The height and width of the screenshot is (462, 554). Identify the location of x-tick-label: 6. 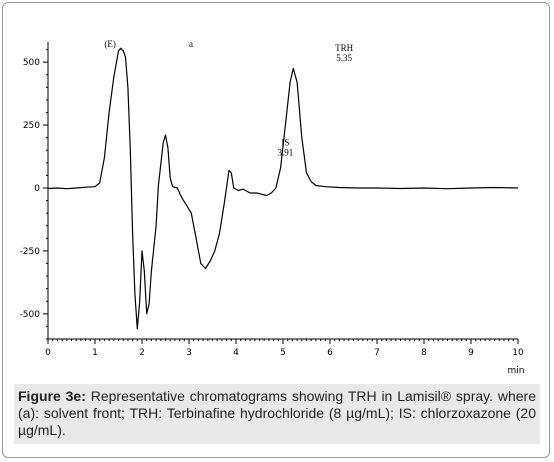
(330, 353).